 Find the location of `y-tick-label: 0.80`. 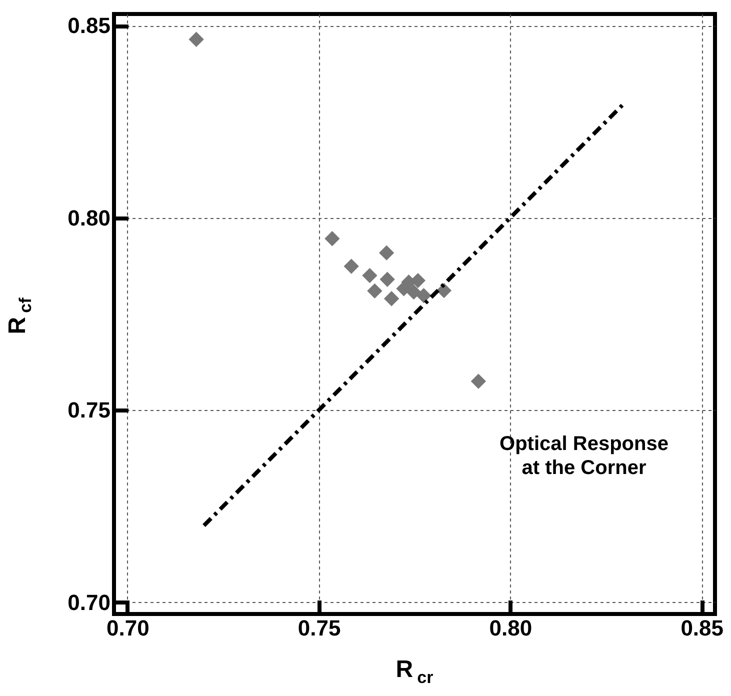

y-tick-label: 0.80 is located at coordinates (89, 217).